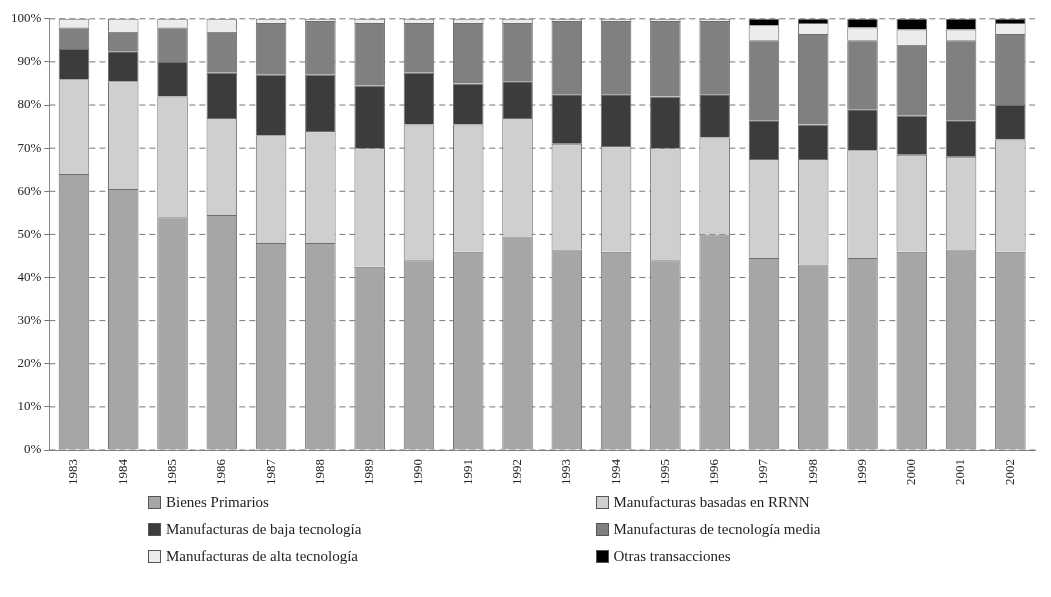 The height and width of the screenshot is (597, 1051). I want to click on y-tick-label: 10%, so click(29, 406).